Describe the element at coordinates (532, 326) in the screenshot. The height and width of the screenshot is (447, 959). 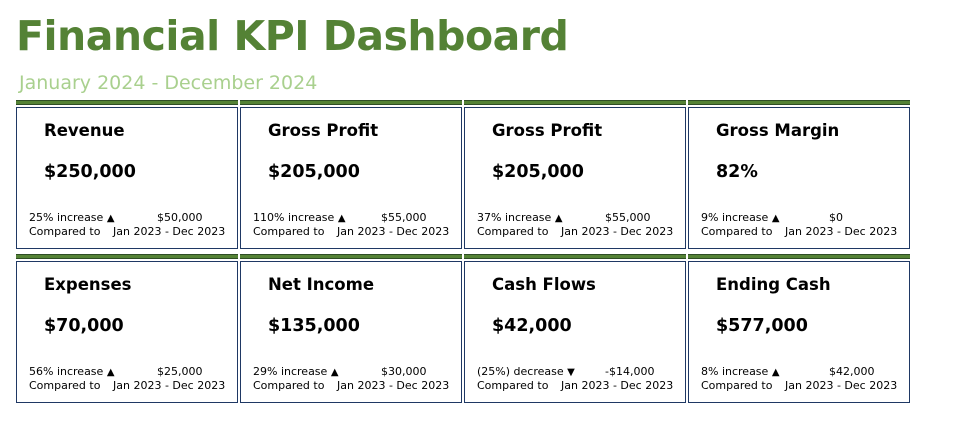
I see `kpi-value: $42,000` at that location.